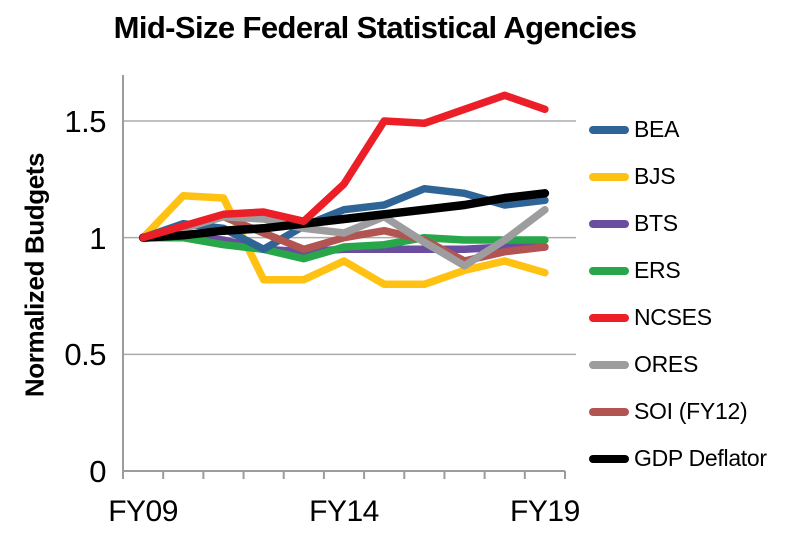 The height and width of the screenshot is (535, 800). Describe the element at coordinates (666, 364) in the screenshot. I see `legend-label: ORES` at that location.